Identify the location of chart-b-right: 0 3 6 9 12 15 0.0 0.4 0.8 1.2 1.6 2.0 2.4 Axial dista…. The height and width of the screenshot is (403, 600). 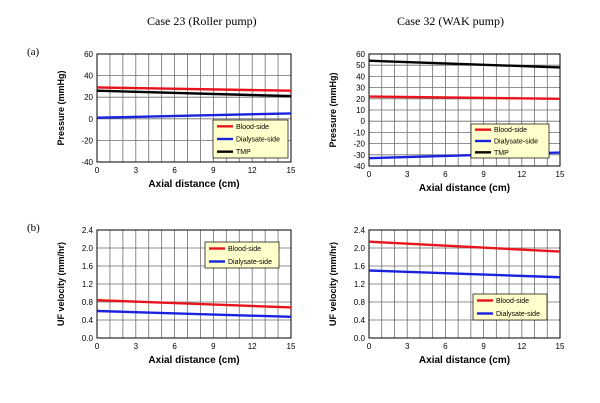
(446, 296).